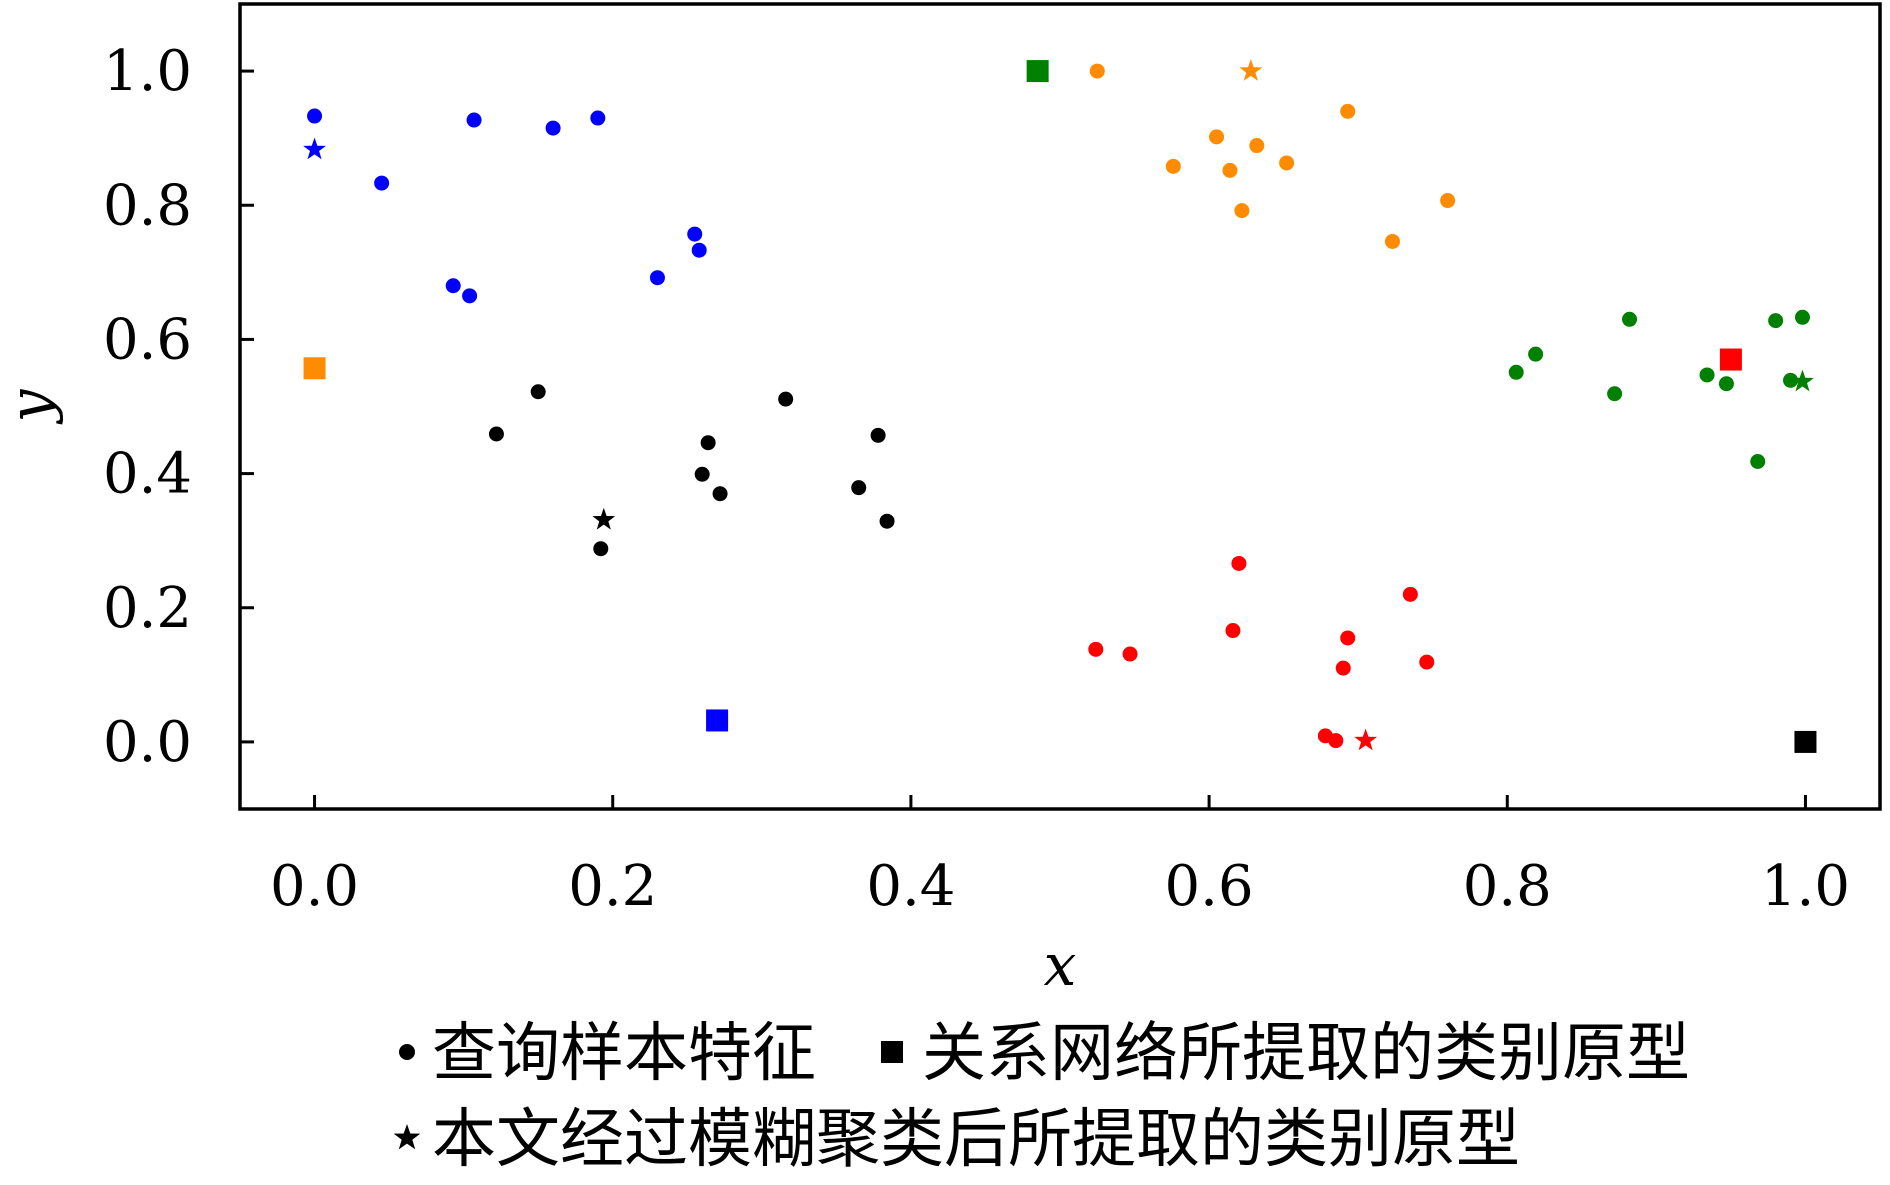  Describe the element at coordinates (314, 886) in the screenshot. I see `x-tick-label: 0.0` at that location.